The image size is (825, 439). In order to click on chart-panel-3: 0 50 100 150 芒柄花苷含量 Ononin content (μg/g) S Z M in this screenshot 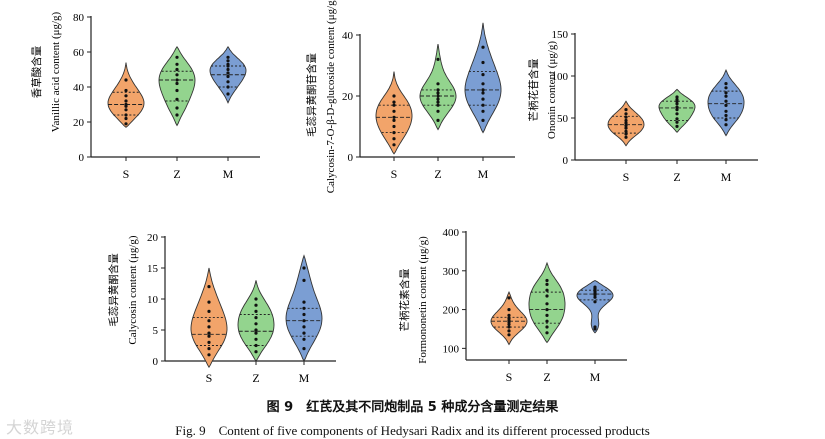, I will do `click(642, 106)`.